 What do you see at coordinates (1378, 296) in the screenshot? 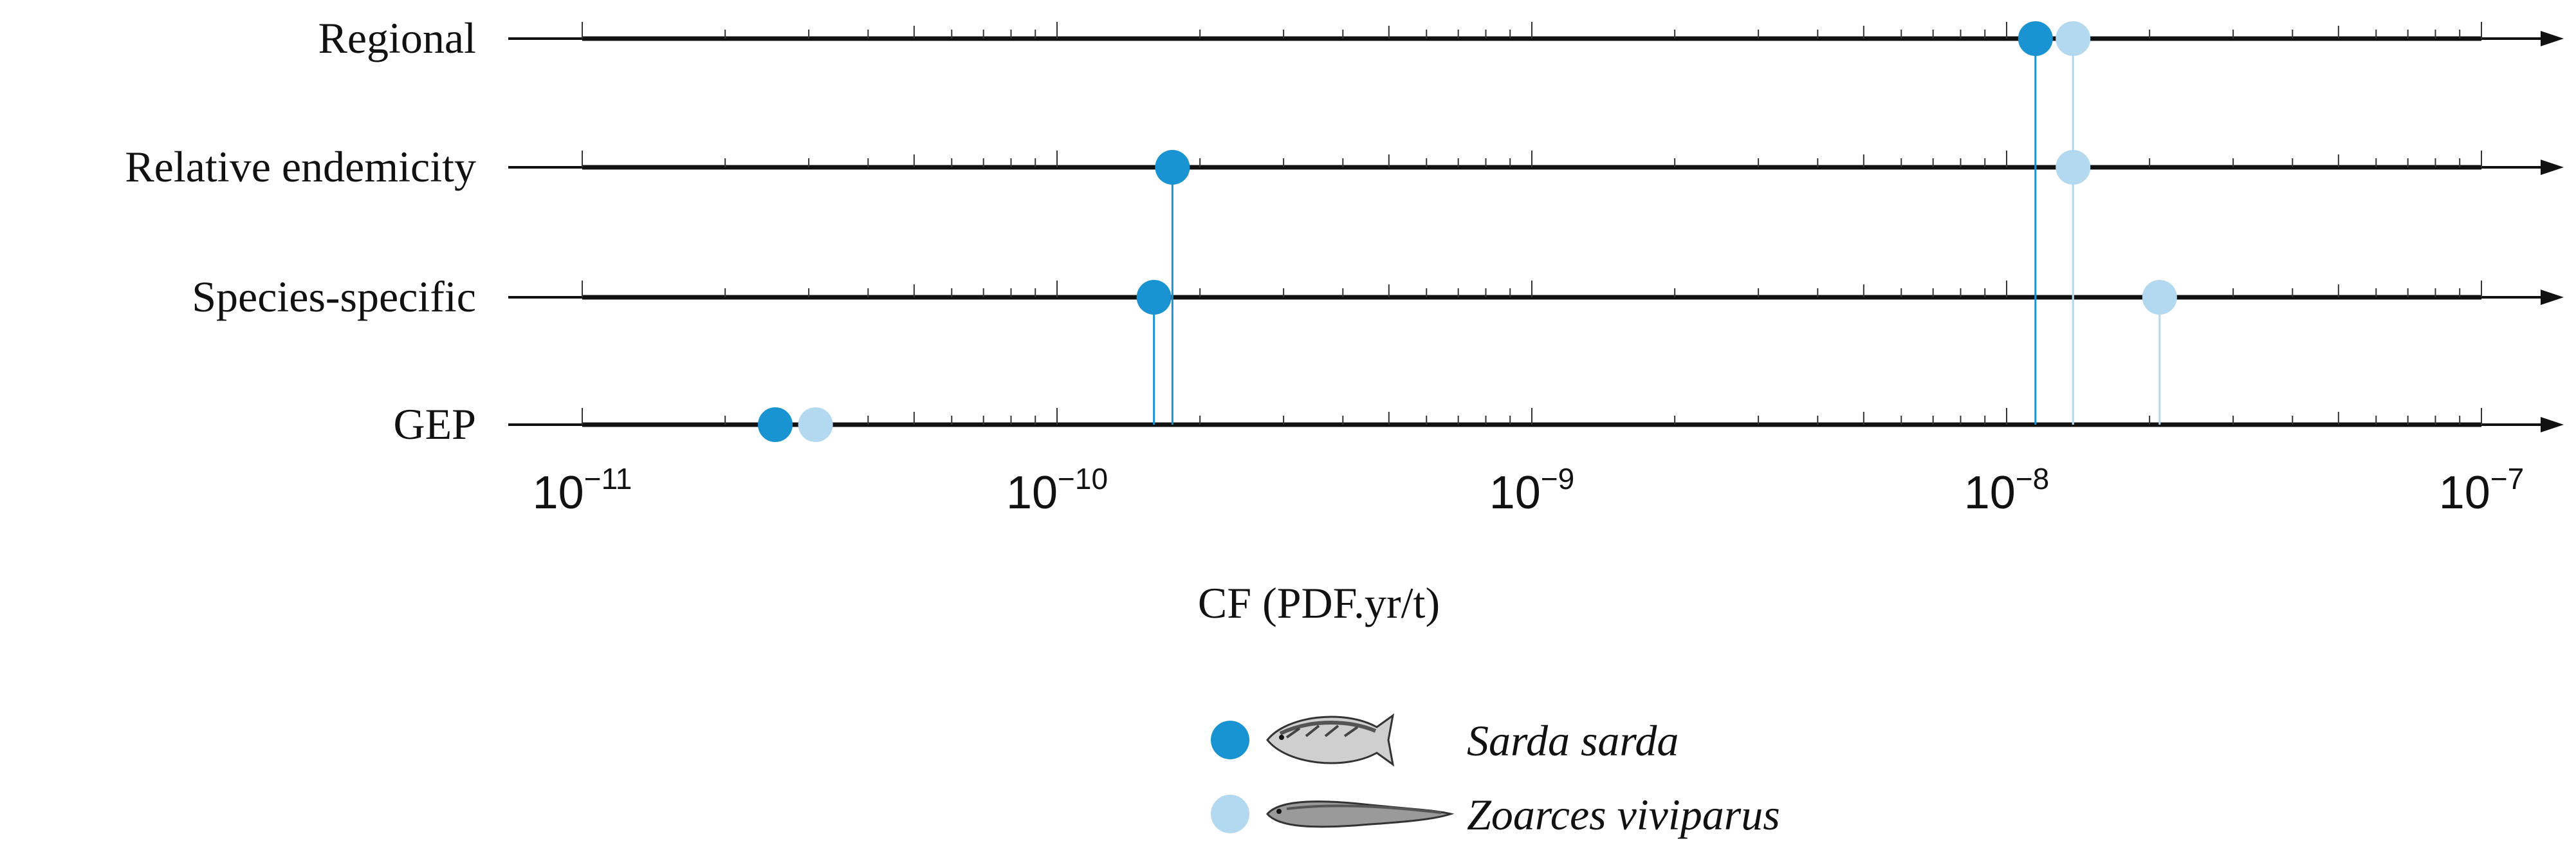
I see `row-species-specific: Species-specific` at bounding box center [1378, 296].